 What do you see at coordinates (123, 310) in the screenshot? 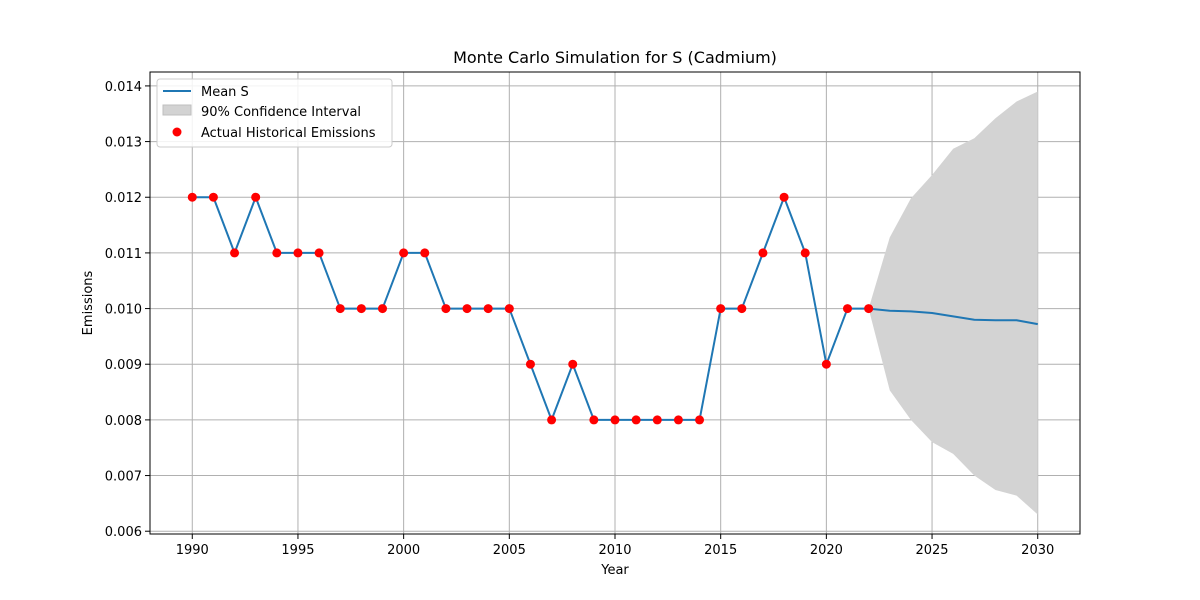
I see `y-tick-label: 0.010` at bounding box center [123, 310].